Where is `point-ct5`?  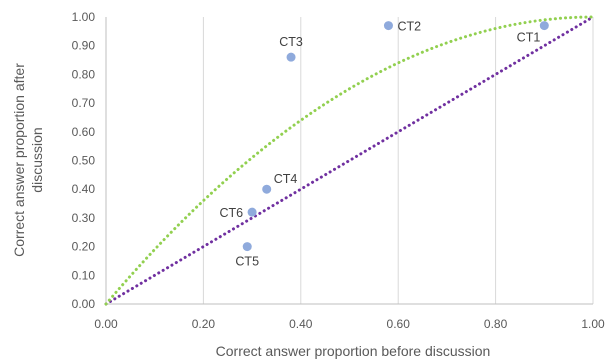 point-ct5 is located at coordinates (247, 247).